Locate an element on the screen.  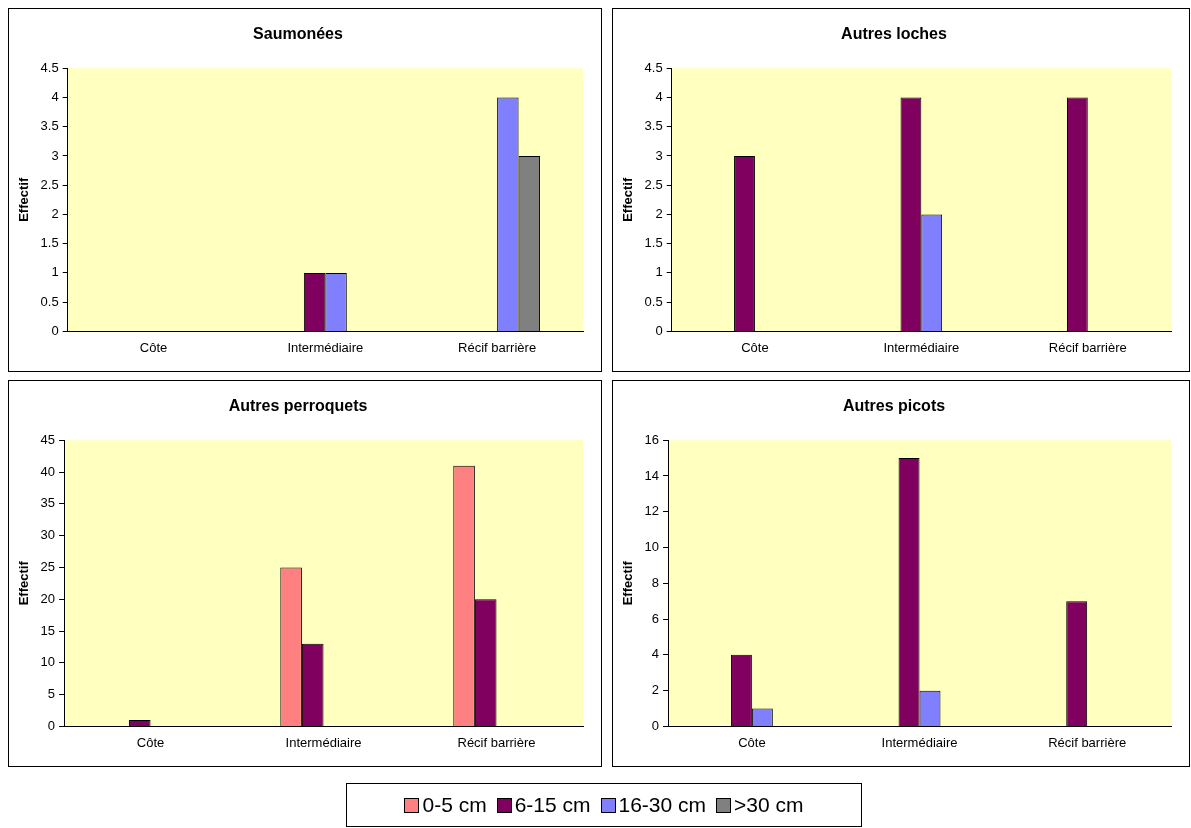
y-tick-label: 16 is located at coordinates (652, 439).